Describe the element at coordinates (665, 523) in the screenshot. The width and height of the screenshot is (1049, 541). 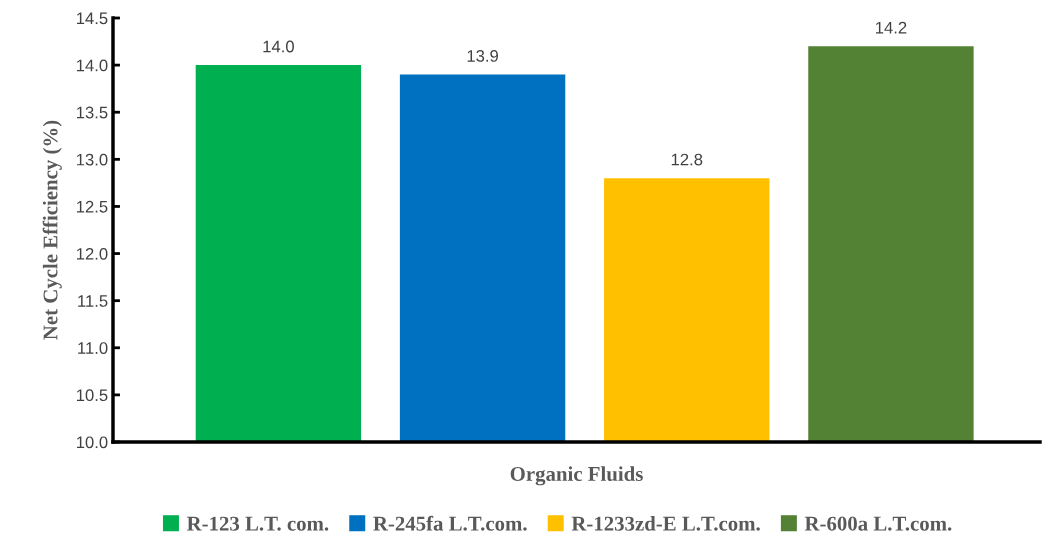
I see `legend-label: R-1233zd-E L.T.com.` at that location.